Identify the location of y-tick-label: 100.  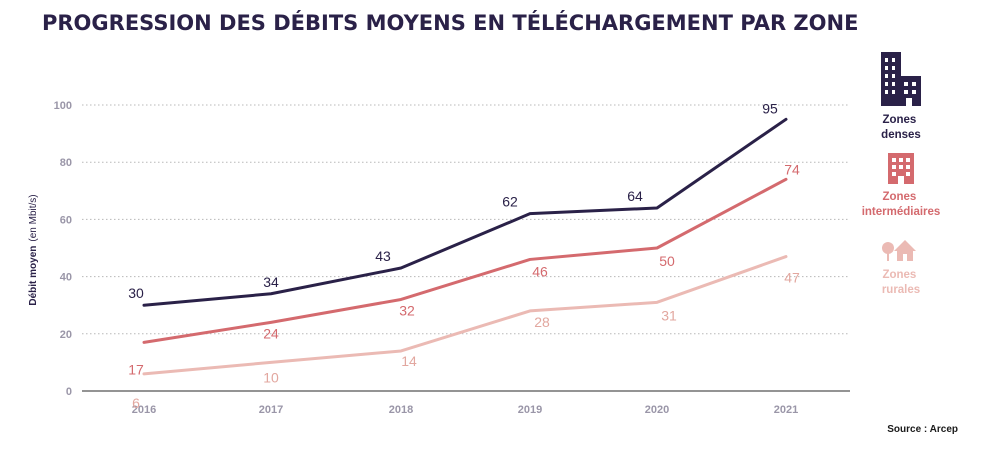
(63, 106).